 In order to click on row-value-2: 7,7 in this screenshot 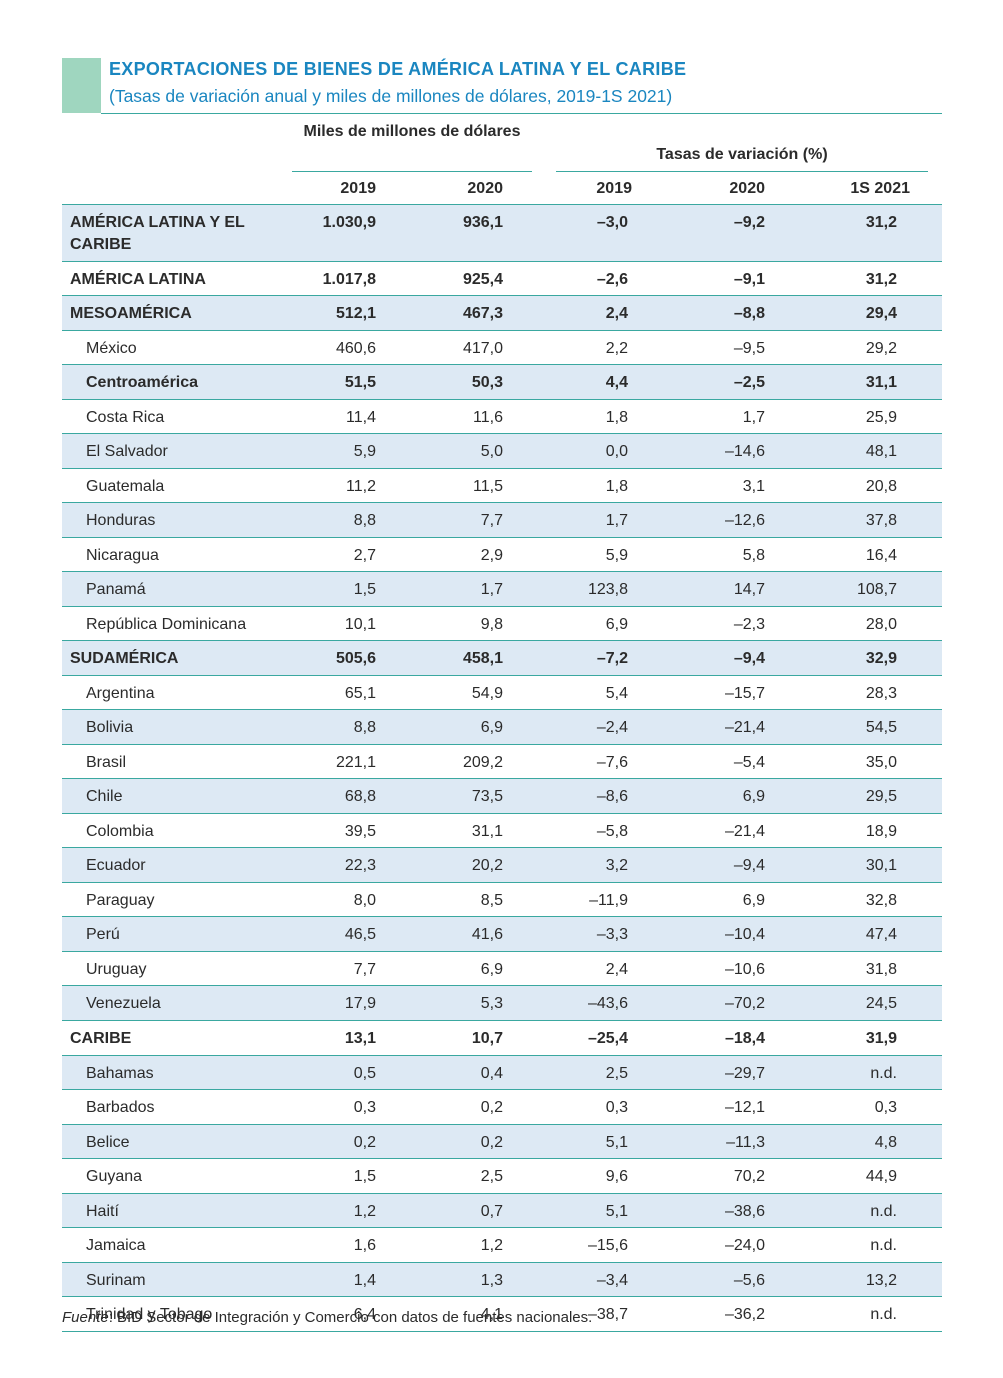, I will do `click(491, 520)`.